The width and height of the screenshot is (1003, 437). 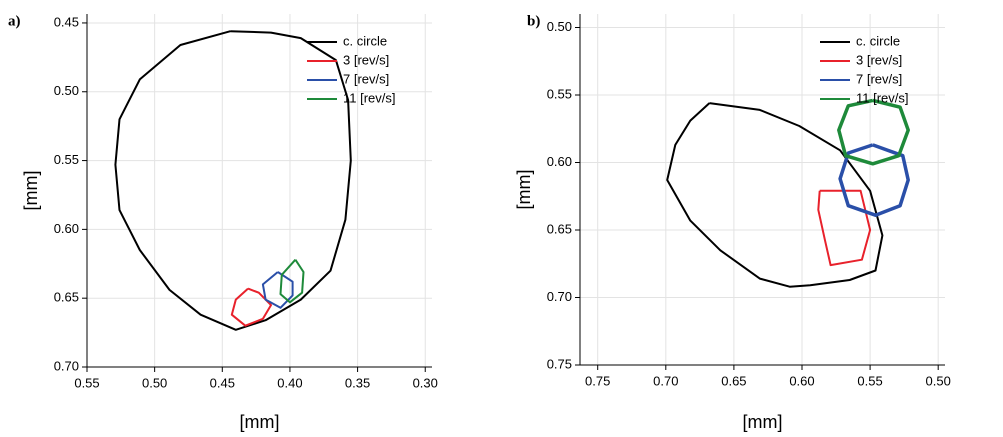 I want to click on x-tick-label: 0.40, so click(x=289, y=382).